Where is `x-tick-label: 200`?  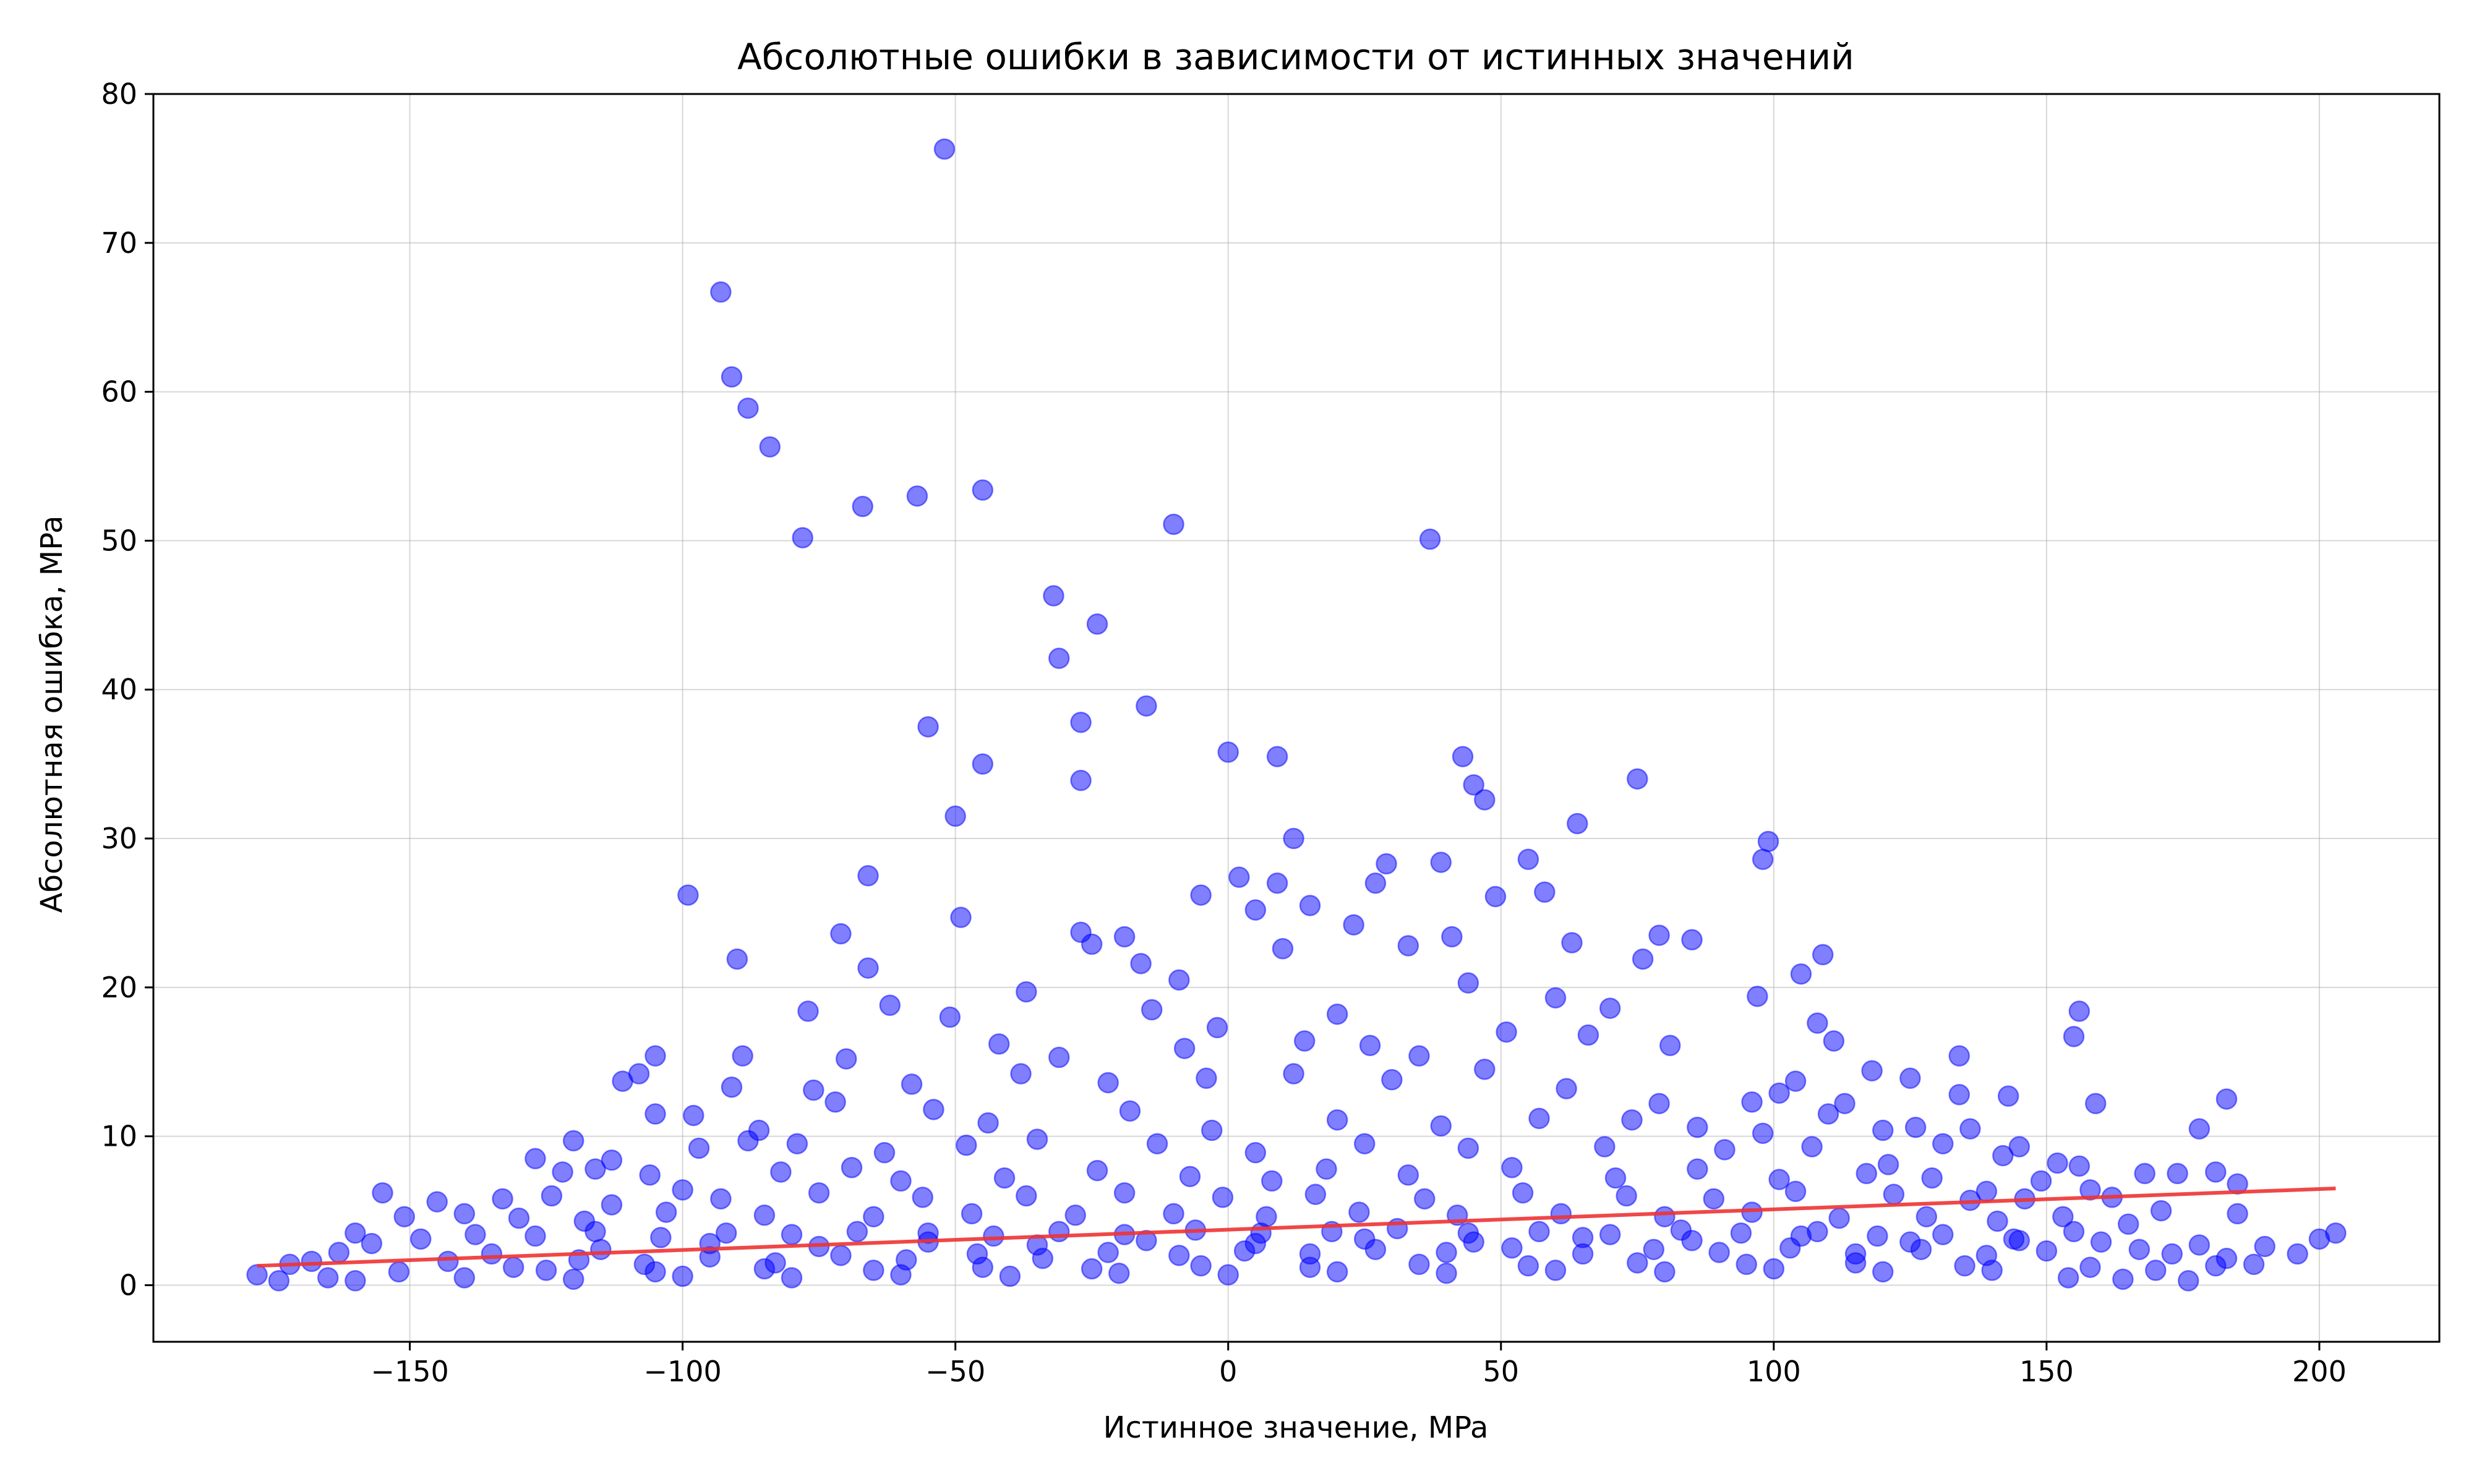
x-tick-label: 200 is located at coordinates (2319, 1371).